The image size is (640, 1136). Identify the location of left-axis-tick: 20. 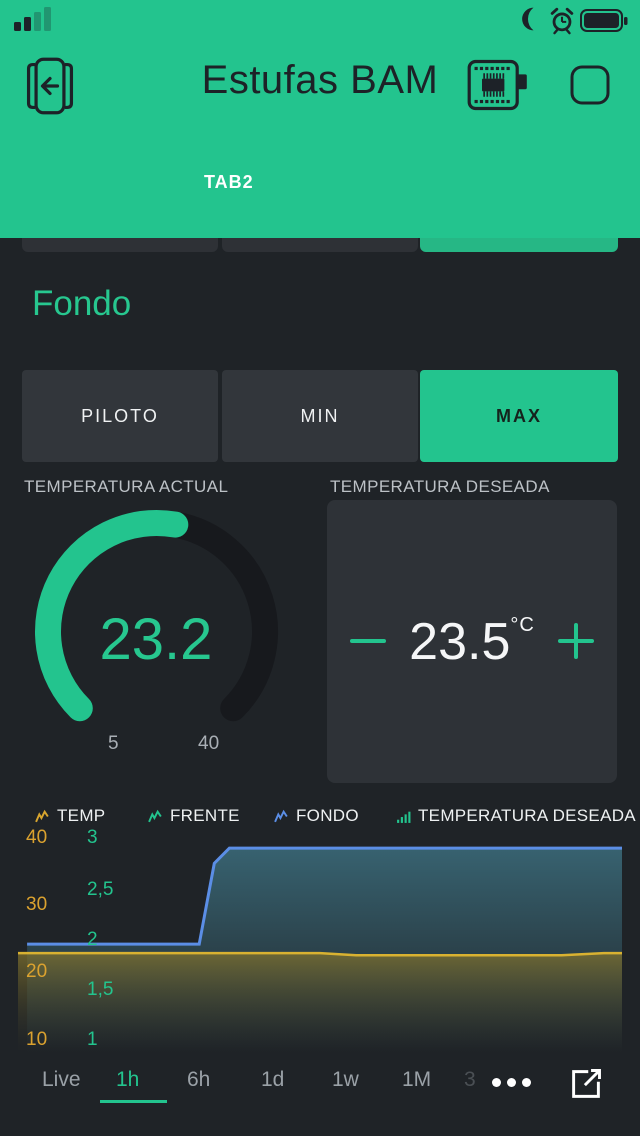
(37, 971).